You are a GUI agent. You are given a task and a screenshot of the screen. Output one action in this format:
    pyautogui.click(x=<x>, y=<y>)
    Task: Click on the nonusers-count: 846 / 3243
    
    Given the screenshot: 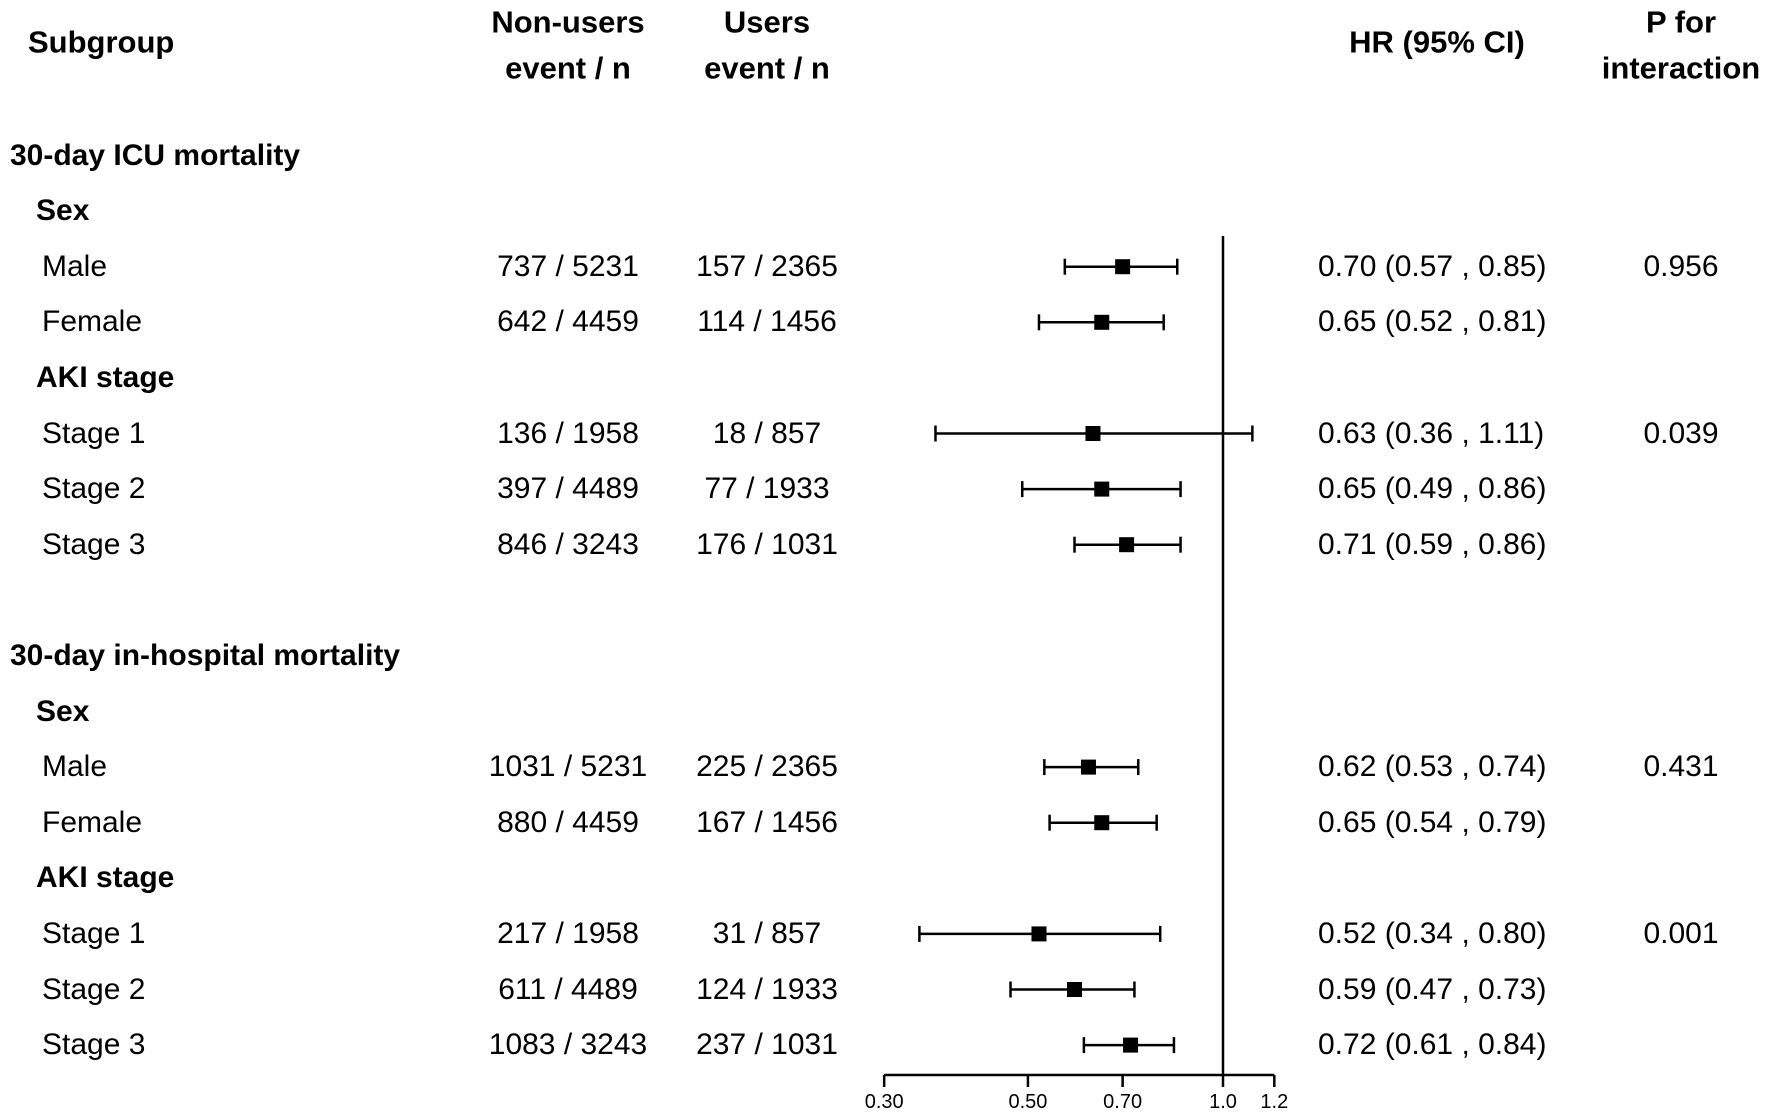 What is the action you would take?
    pyautogui.click(x=568, y=544)
    